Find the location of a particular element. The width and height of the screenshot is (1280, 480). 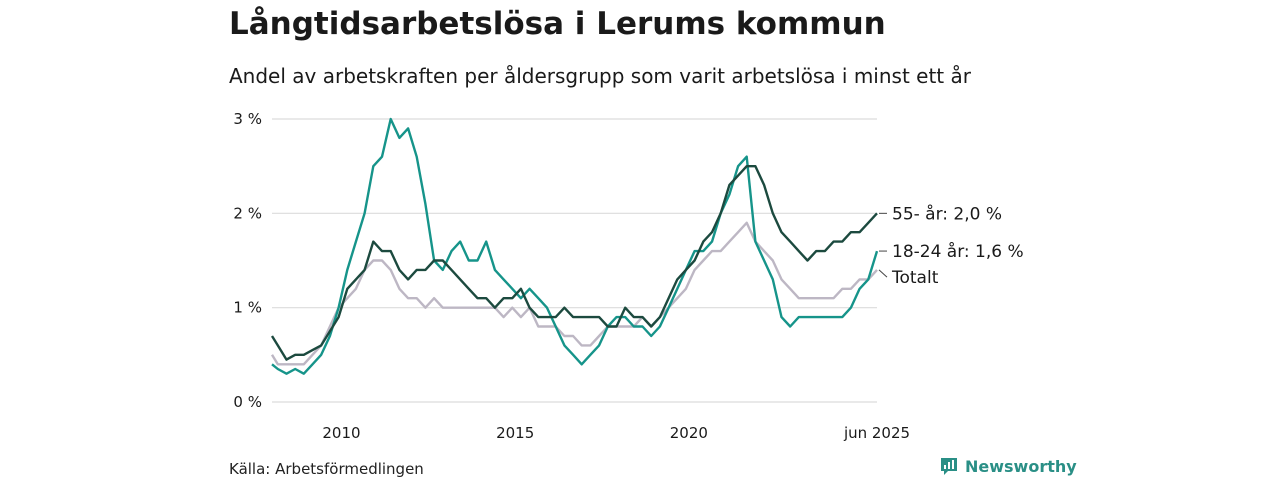

bar-chart-icon is located at coordinates (949, 466).